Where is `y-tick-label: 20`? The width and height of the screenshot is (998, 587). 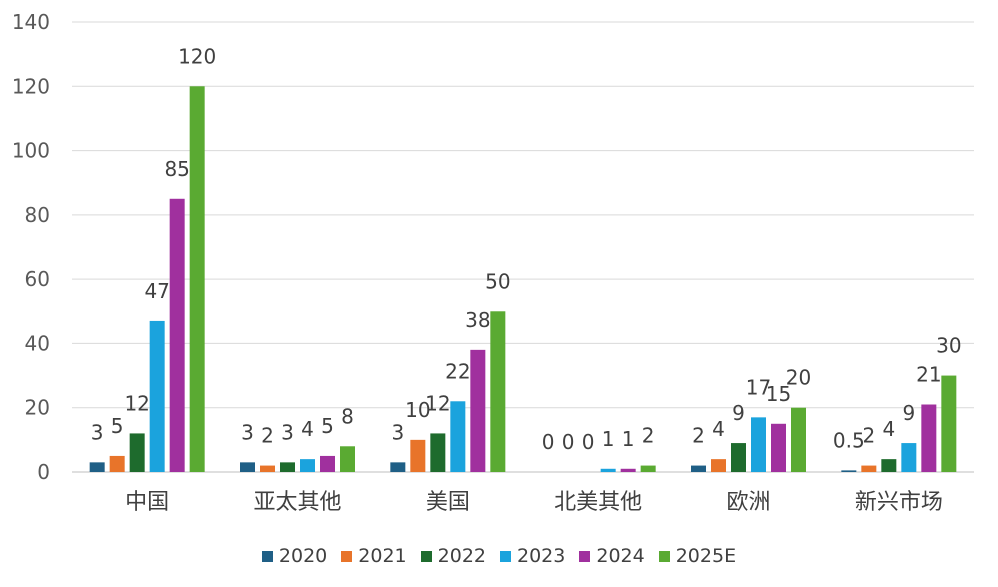 y-tick-label: 20 is located at coordinates (37, 408).